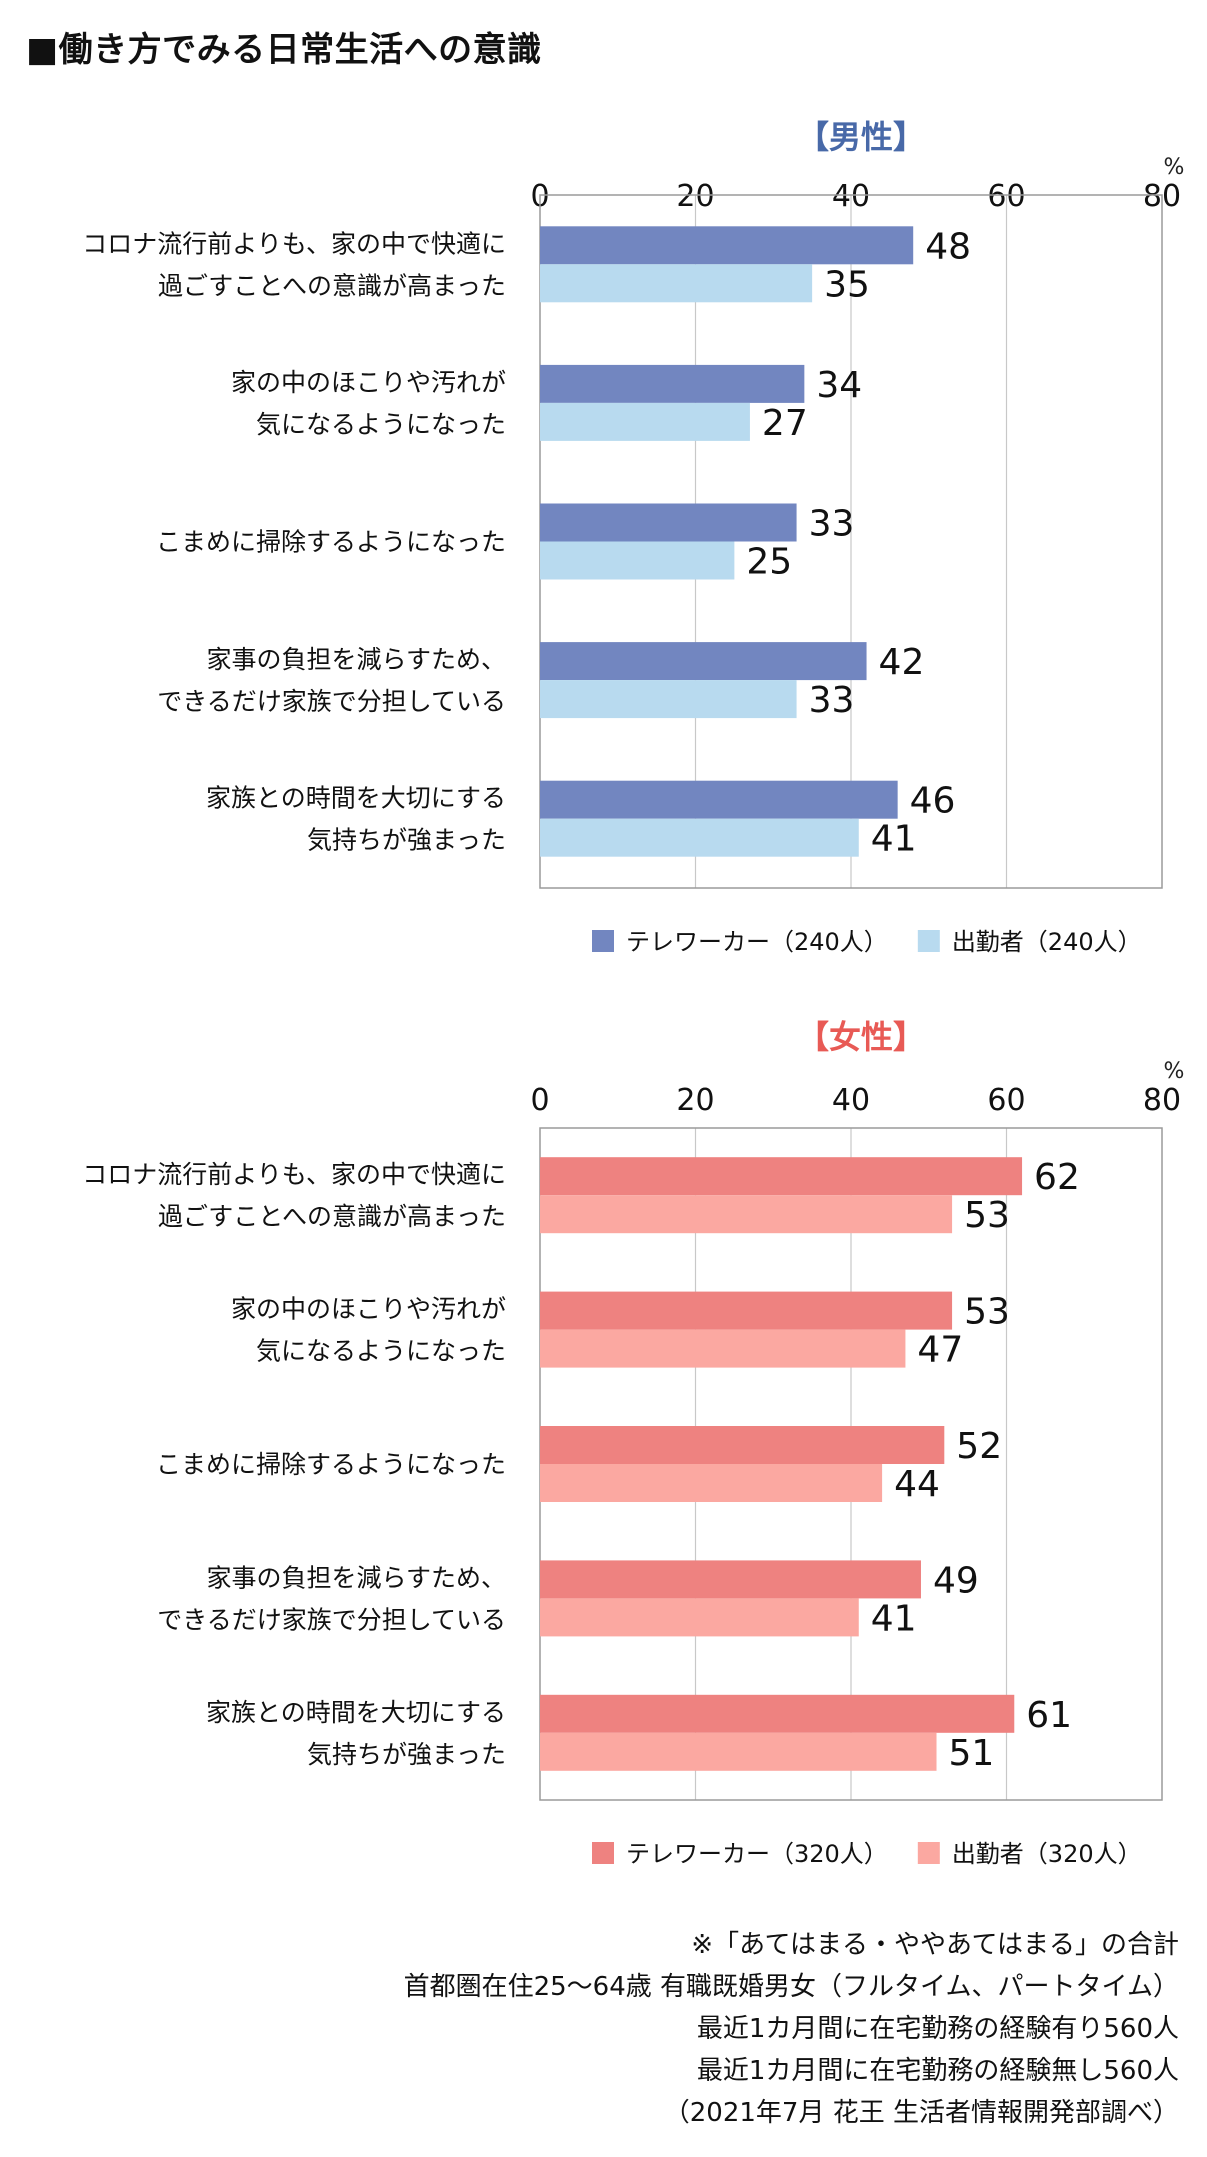 This screenshot has width=1207, height=2157. Describe the element at coordinates (935, 1945) in the screenshot. I see `footnote-line: ※「あてはまる・ややあてはまる」の合計` at that location.